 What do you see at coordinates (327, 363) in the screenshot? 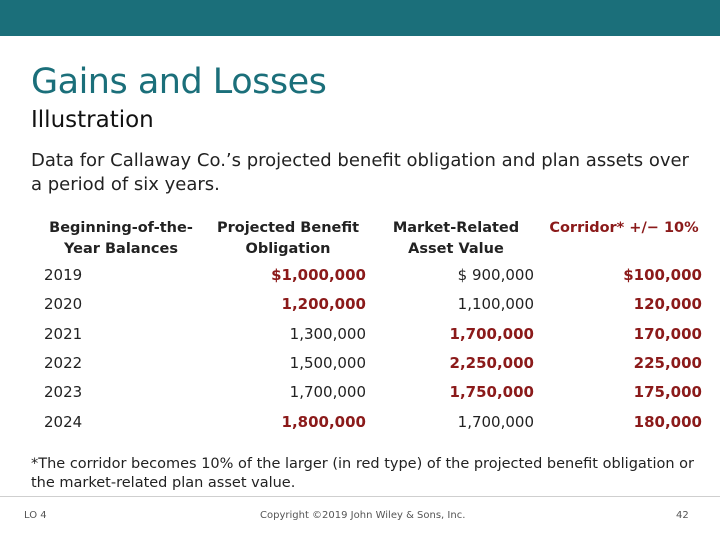
I see `row-pbo-value: 1,500,000` at bounding box center [327, 363].